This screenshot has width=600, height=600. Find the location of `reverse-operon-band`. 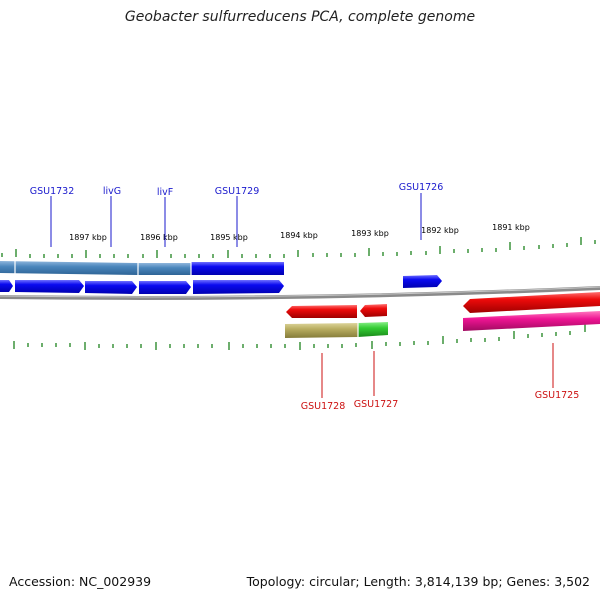

reverse-operon-band is located at coordinates (442, 324).